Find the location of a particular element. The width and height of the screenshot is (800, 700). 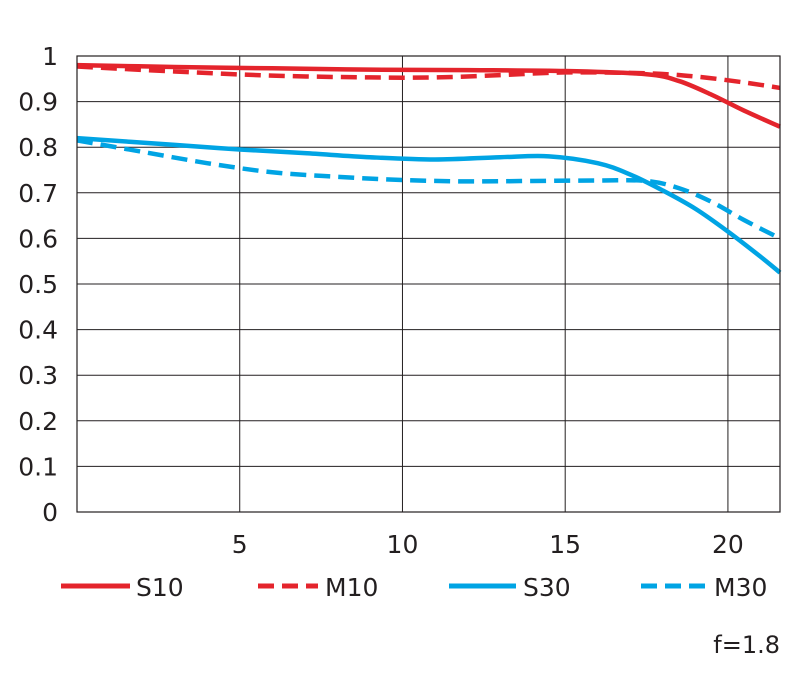

y-tick-label: 0.3 is located at coordinates (38, 375).